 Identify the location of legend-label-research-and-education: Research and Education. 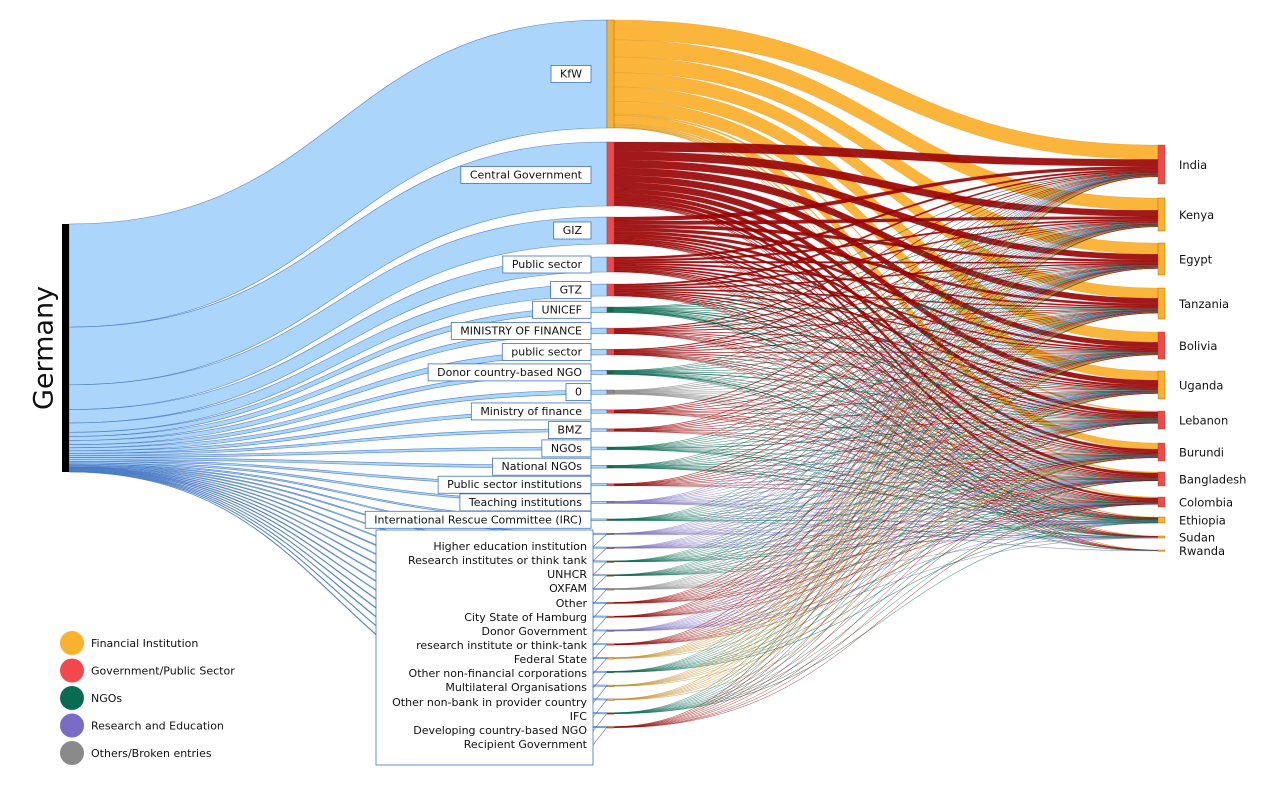
(157, 726).